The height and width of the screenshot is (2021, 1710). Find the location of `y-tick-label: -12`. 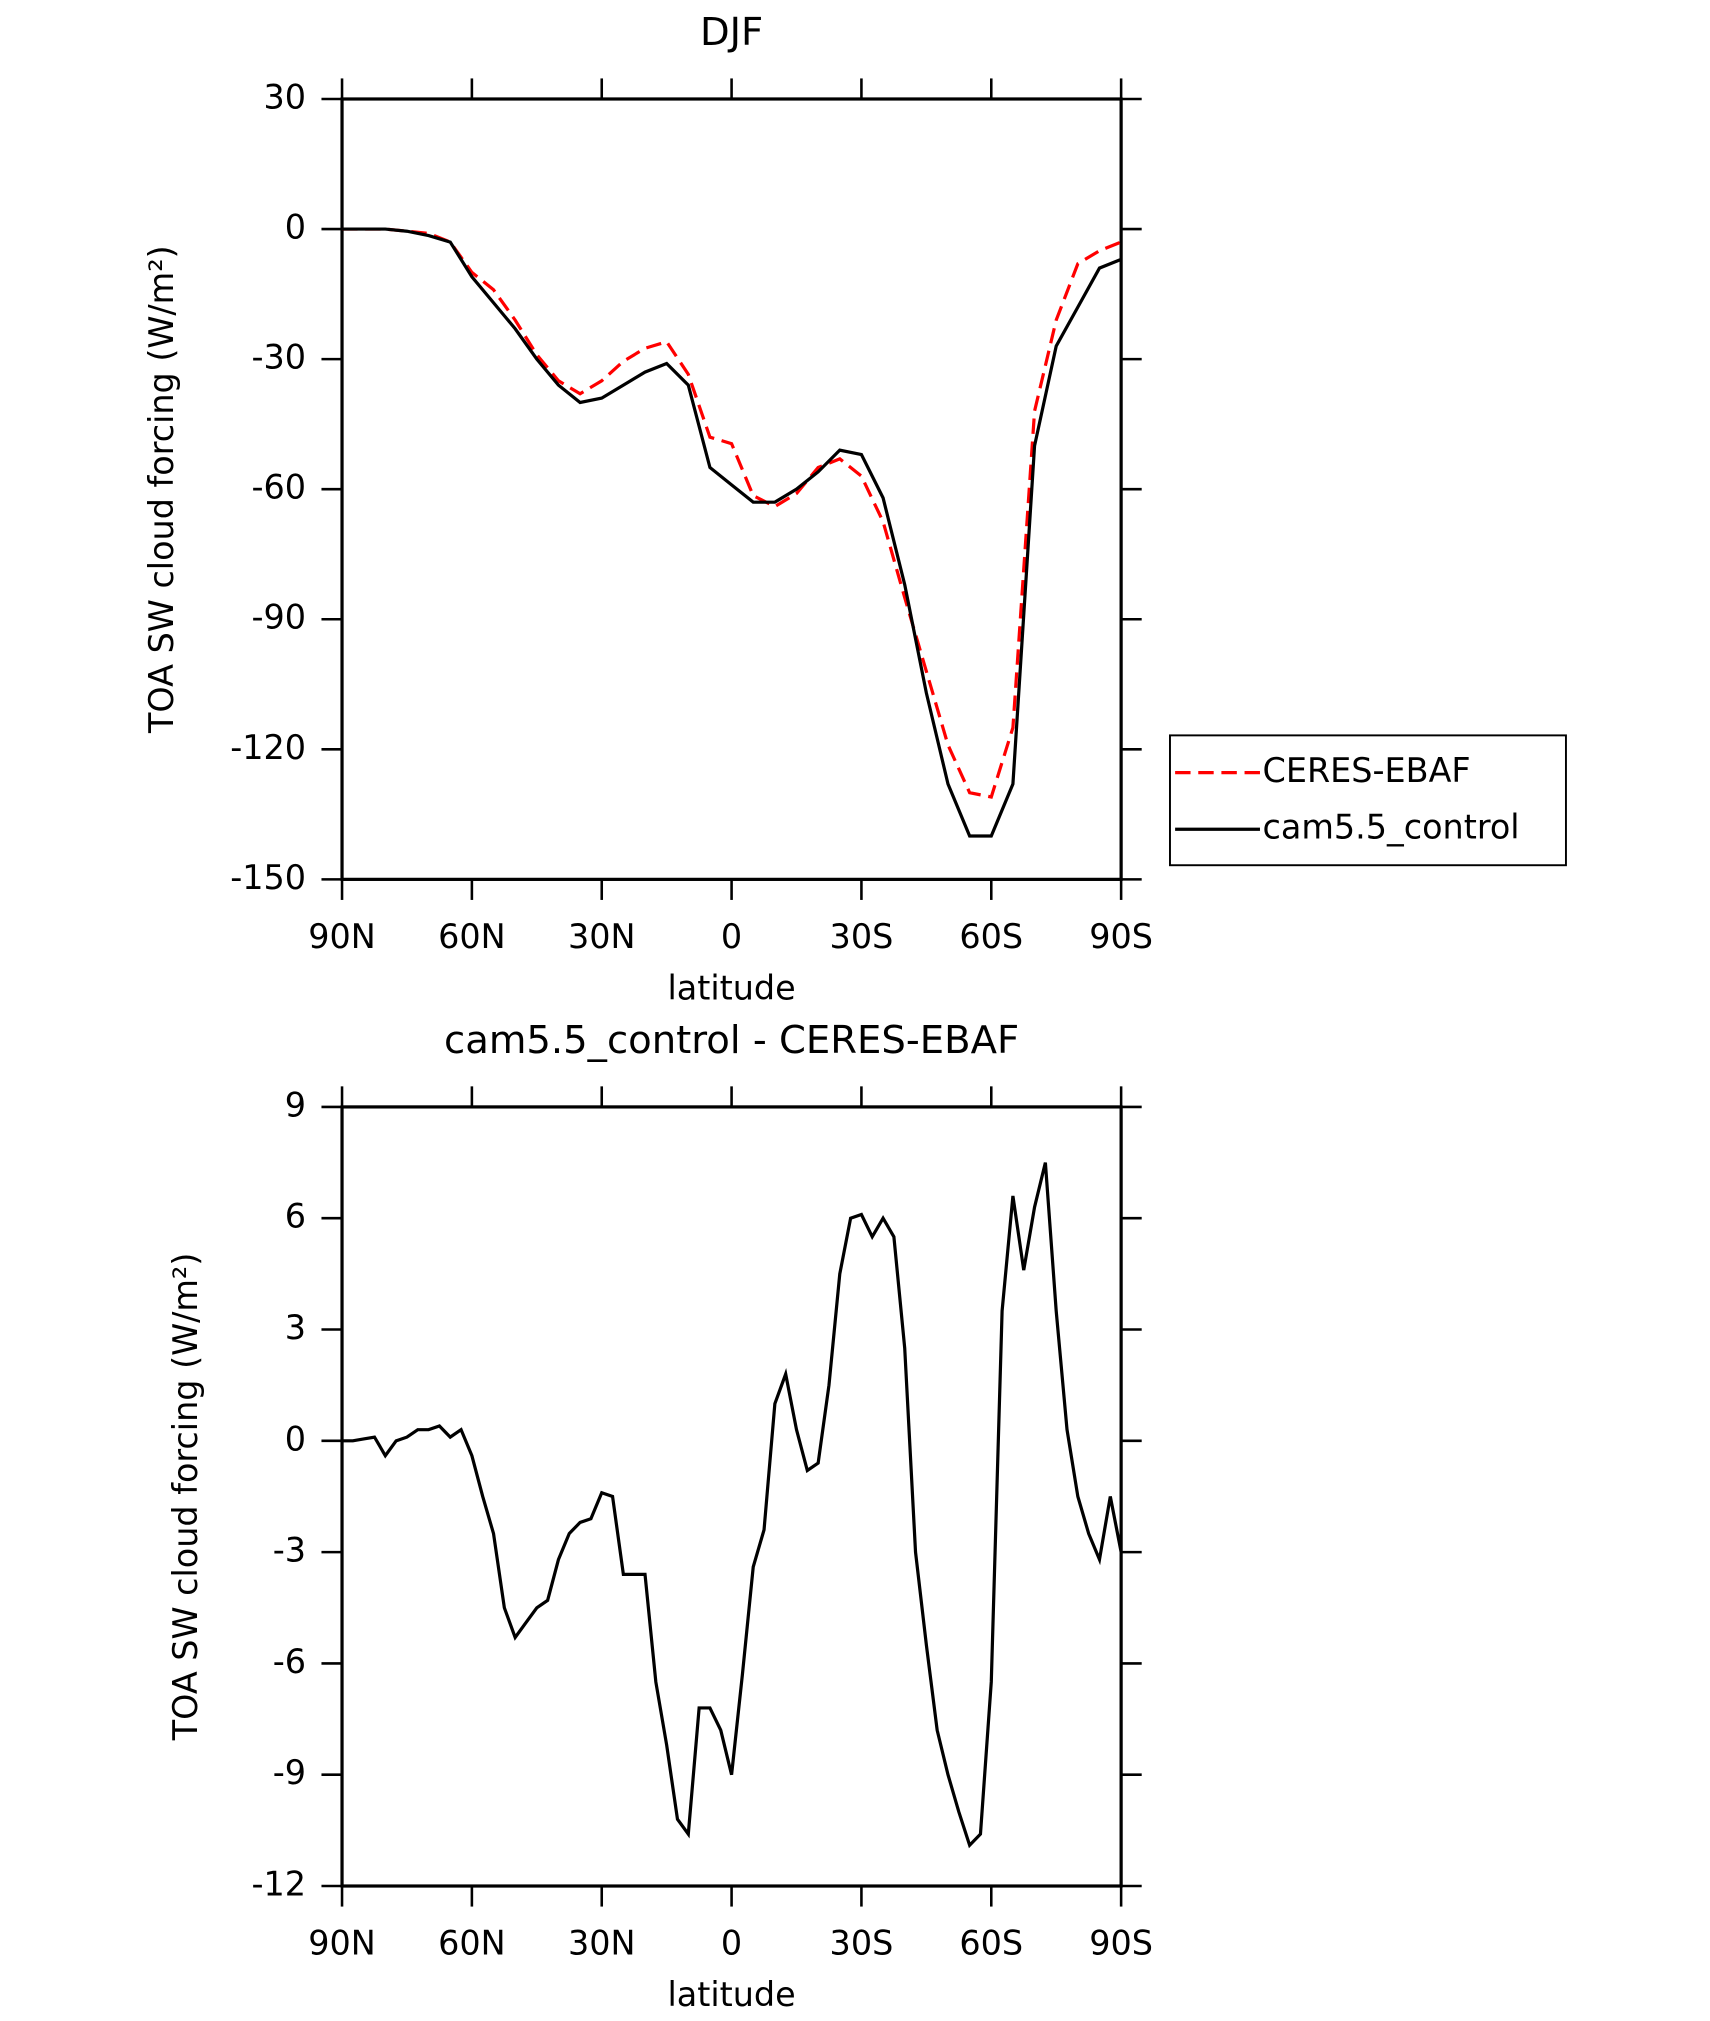

y-tick-label: -12 is located at coordinates (278, 1884).